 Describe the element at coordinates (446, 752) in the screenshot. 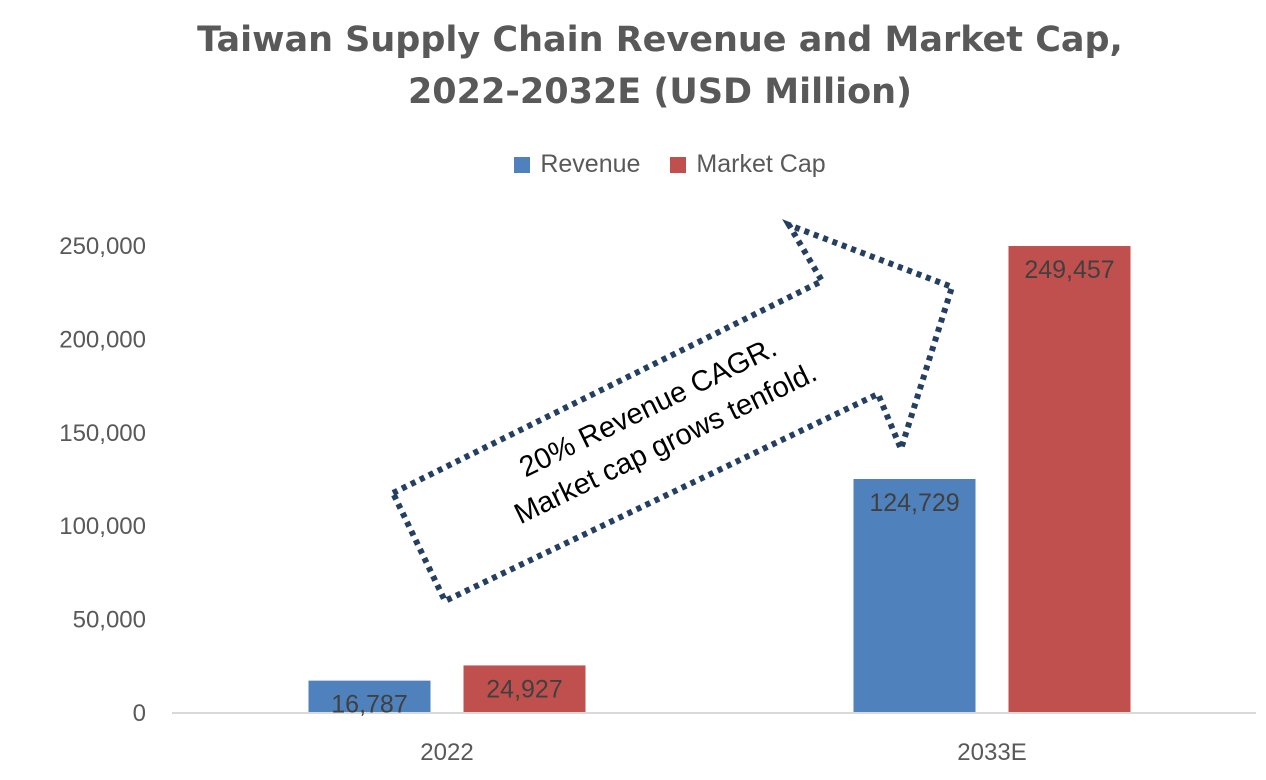

I see `x-tick-label: 2022` at that location.